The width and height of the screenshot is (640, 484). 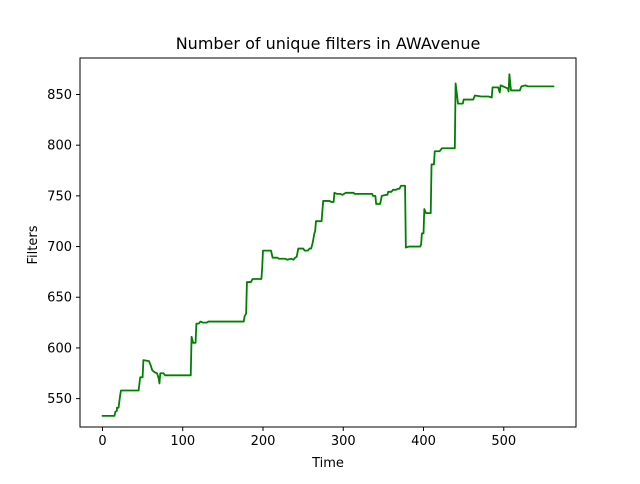 What do you see at coordinates (328, 43) in the screenshot?
I see `chart-title: Number of unique filters in AWAvenue` at bounding box center [328, 43].